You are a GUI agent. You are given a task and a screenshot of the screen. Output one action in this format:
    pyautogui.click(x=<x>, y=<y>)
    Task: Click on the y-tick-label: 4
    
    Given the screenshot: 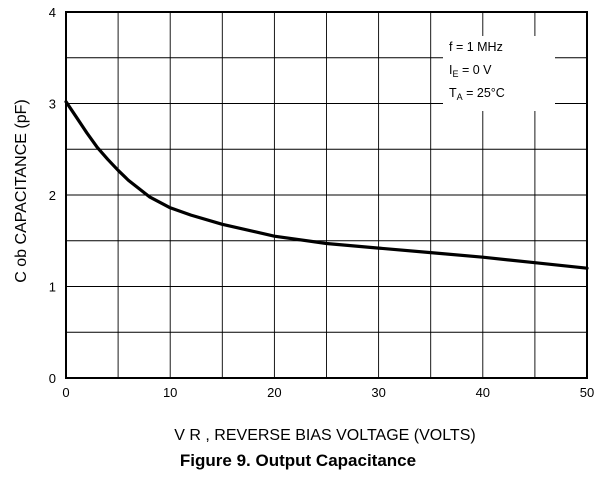 What is the action you would take?
    pyautogui.click(x=52, y=12)
    